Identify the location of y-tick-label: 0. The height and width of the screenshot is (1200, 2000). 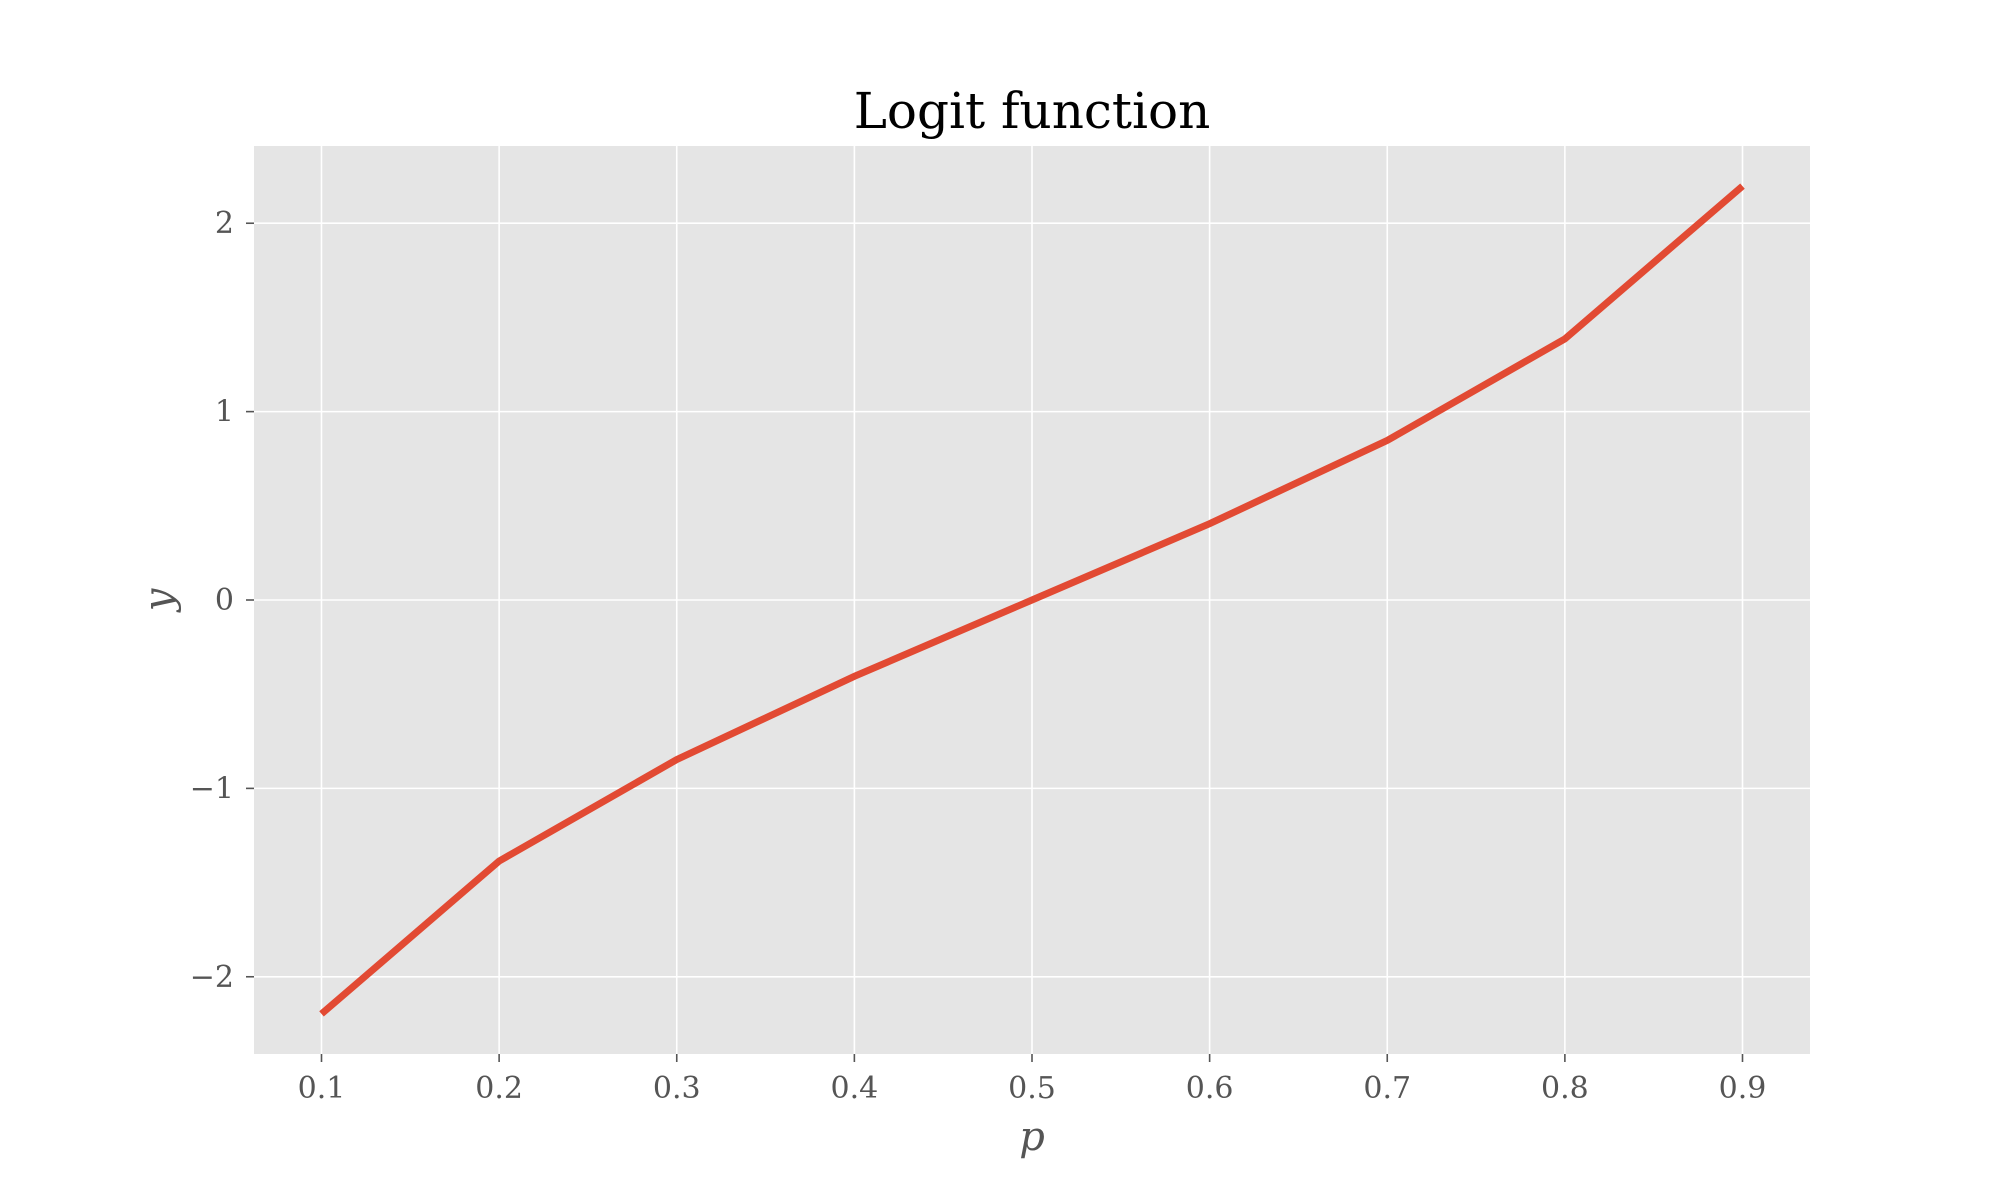
(224, 600).